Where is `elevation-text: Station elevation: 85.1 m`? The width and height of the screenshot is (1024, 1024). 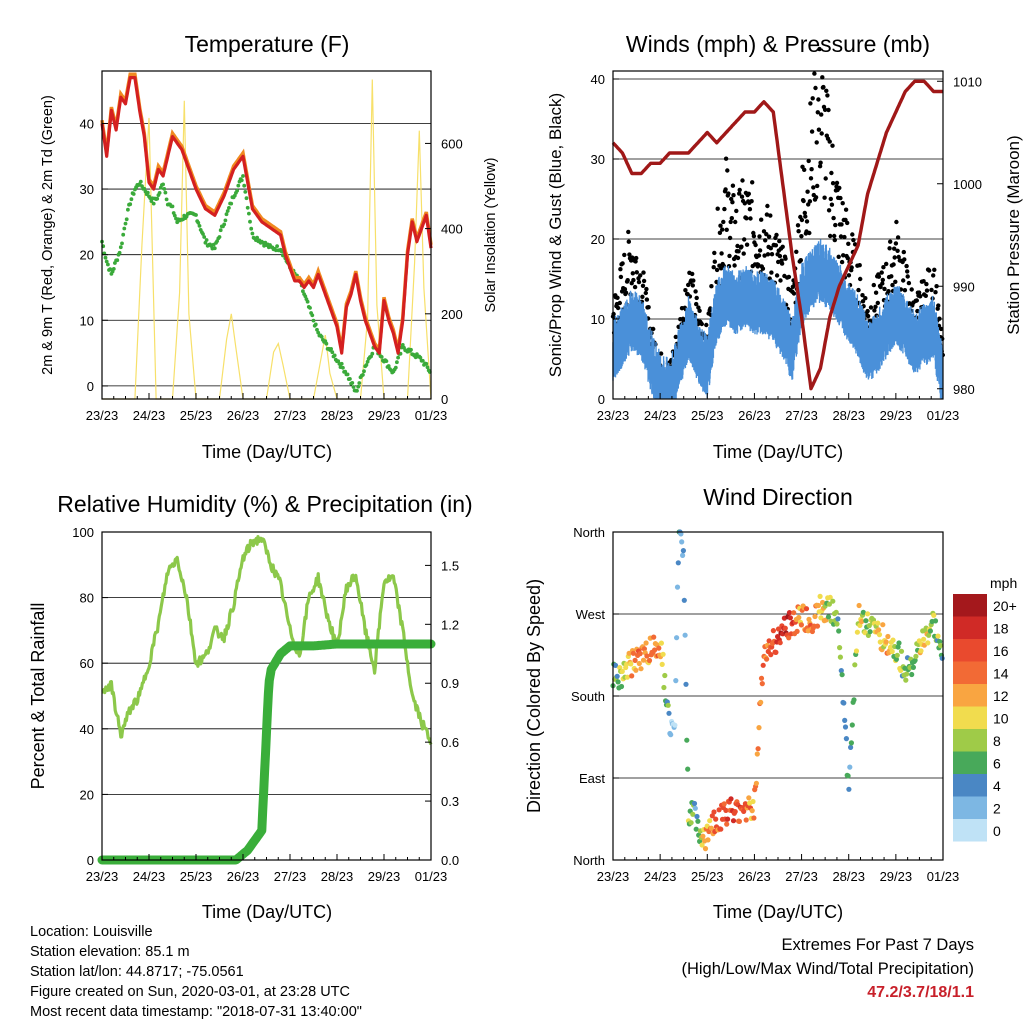
elevation-text: Station elevation: 85.1 m is located at coordinates (110, 952).